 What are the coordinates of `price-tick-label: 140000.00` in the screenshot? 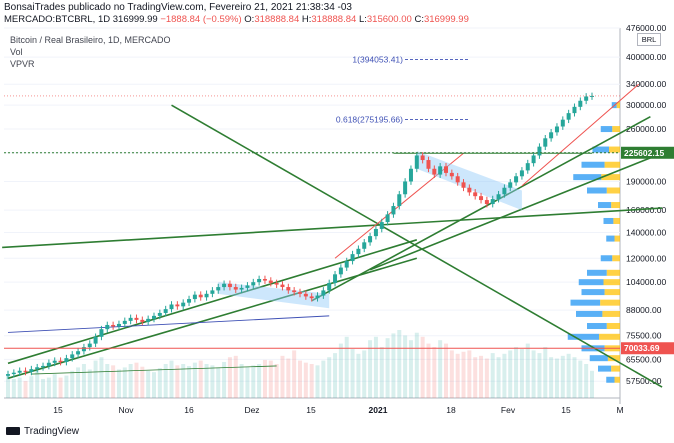 It's located at (646, 232).